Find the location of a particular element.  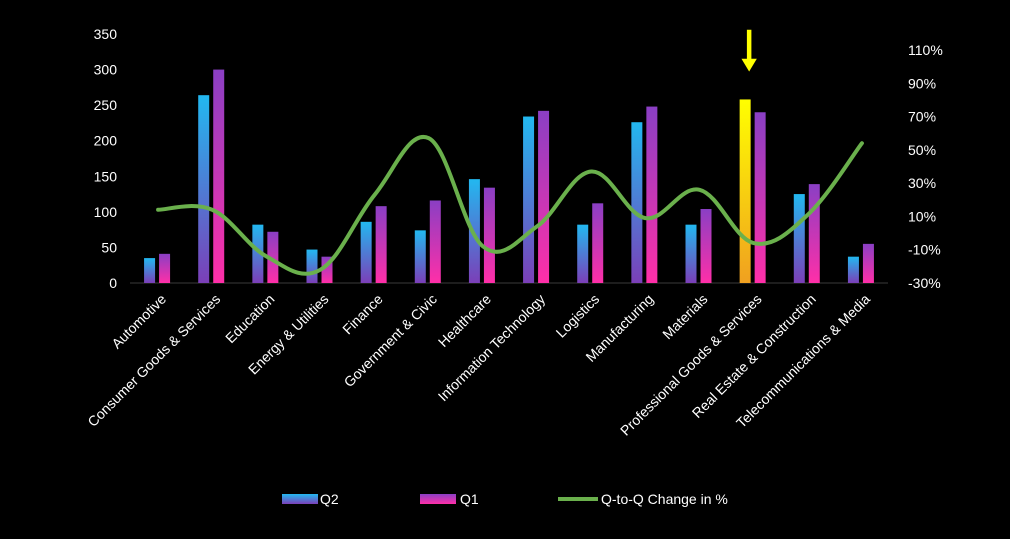

bar-q1-finance is located at coordinates (381, 244).